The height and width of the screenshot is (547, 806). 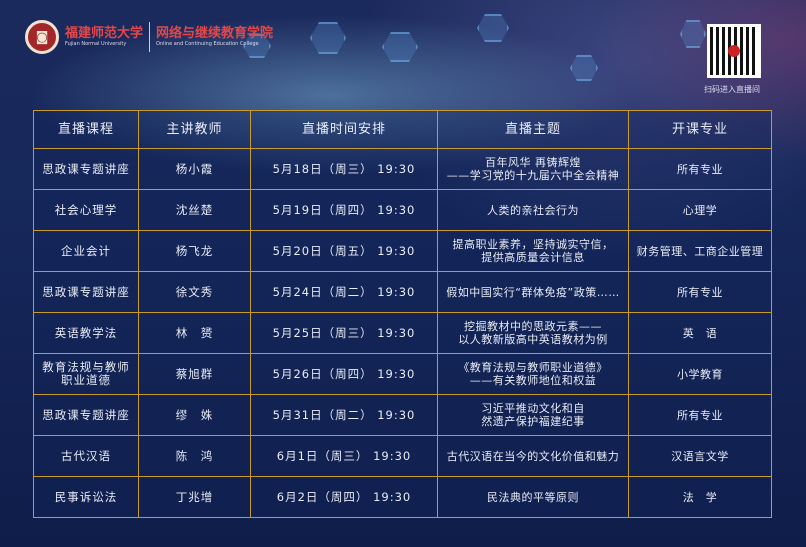 I want to click on time-cell: 5月25日（周三） 19:30, so click(x=344, y=333).